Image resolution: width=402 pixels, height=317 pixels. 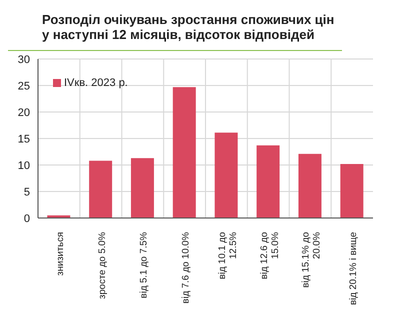 I want to click on x-tick-label: знизиться, so click(x=60, y=254).